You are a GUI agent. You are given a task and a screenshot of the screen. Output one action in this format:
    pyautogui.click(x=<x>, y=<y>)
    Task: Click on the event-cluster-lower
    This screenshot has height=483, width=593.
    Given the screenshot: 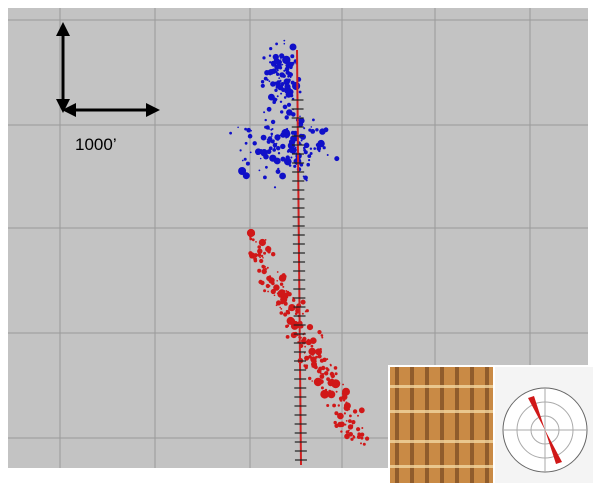 What is the action you would take?
    pyautogui.click(x=308, y=337)
    